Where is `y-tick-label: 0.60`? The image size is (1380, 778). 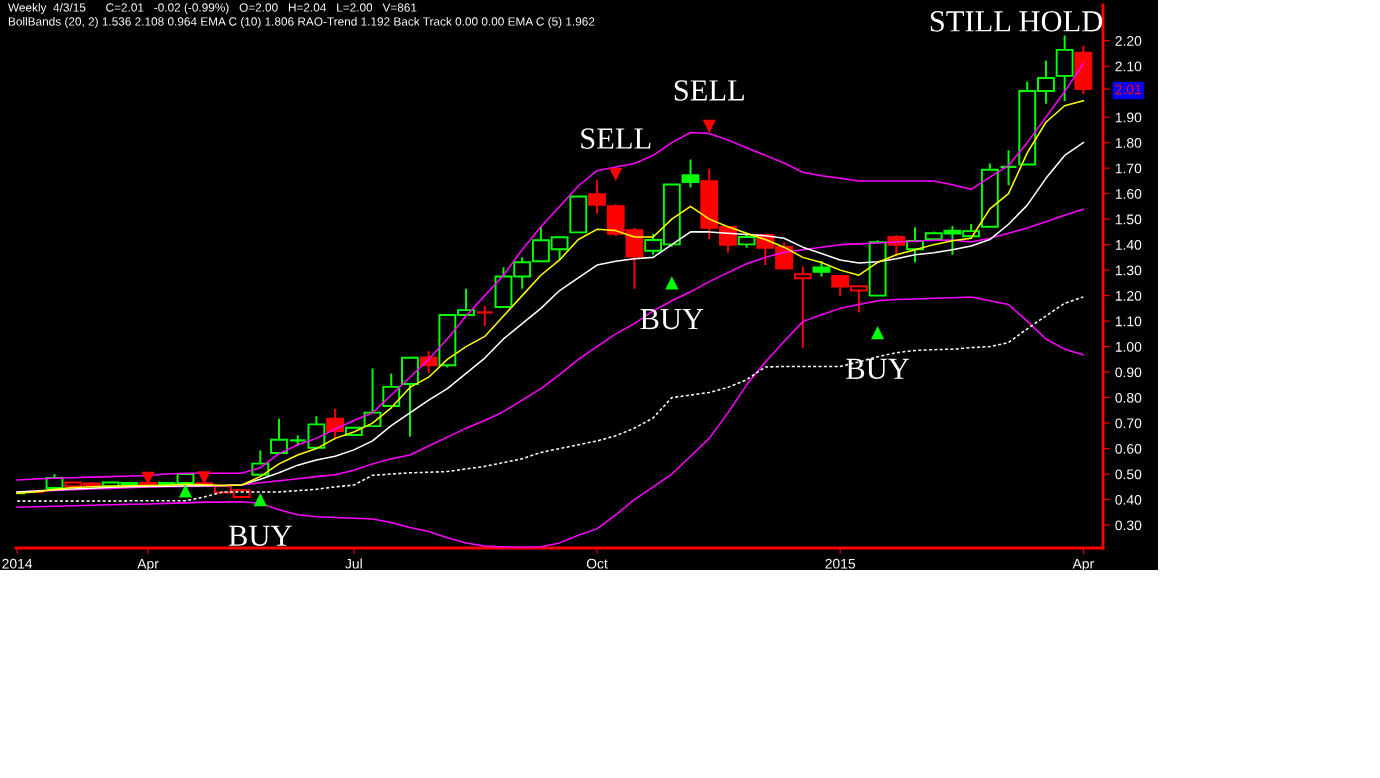 y-tick-label: 0.60 is located at coordinates (1128, 448).